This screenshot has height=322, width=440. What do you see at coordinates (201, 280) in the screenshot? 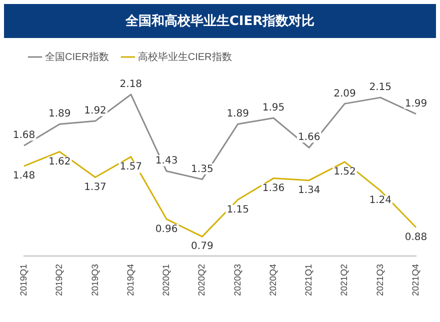
I see `x-tick-label: 2020Q2` at bounding box center [201, 280].